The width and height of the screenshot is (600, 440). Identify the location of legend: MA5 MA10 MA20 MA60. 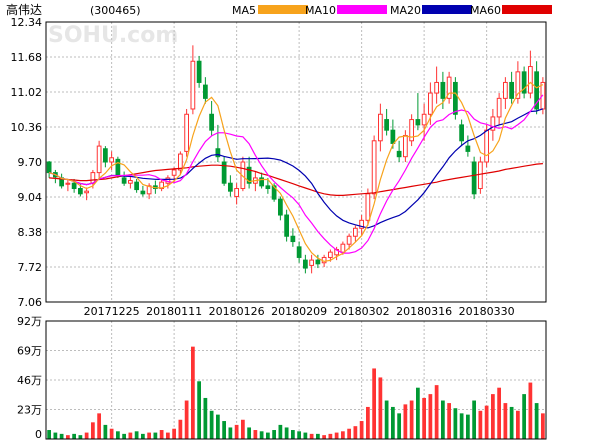
(392, 10).